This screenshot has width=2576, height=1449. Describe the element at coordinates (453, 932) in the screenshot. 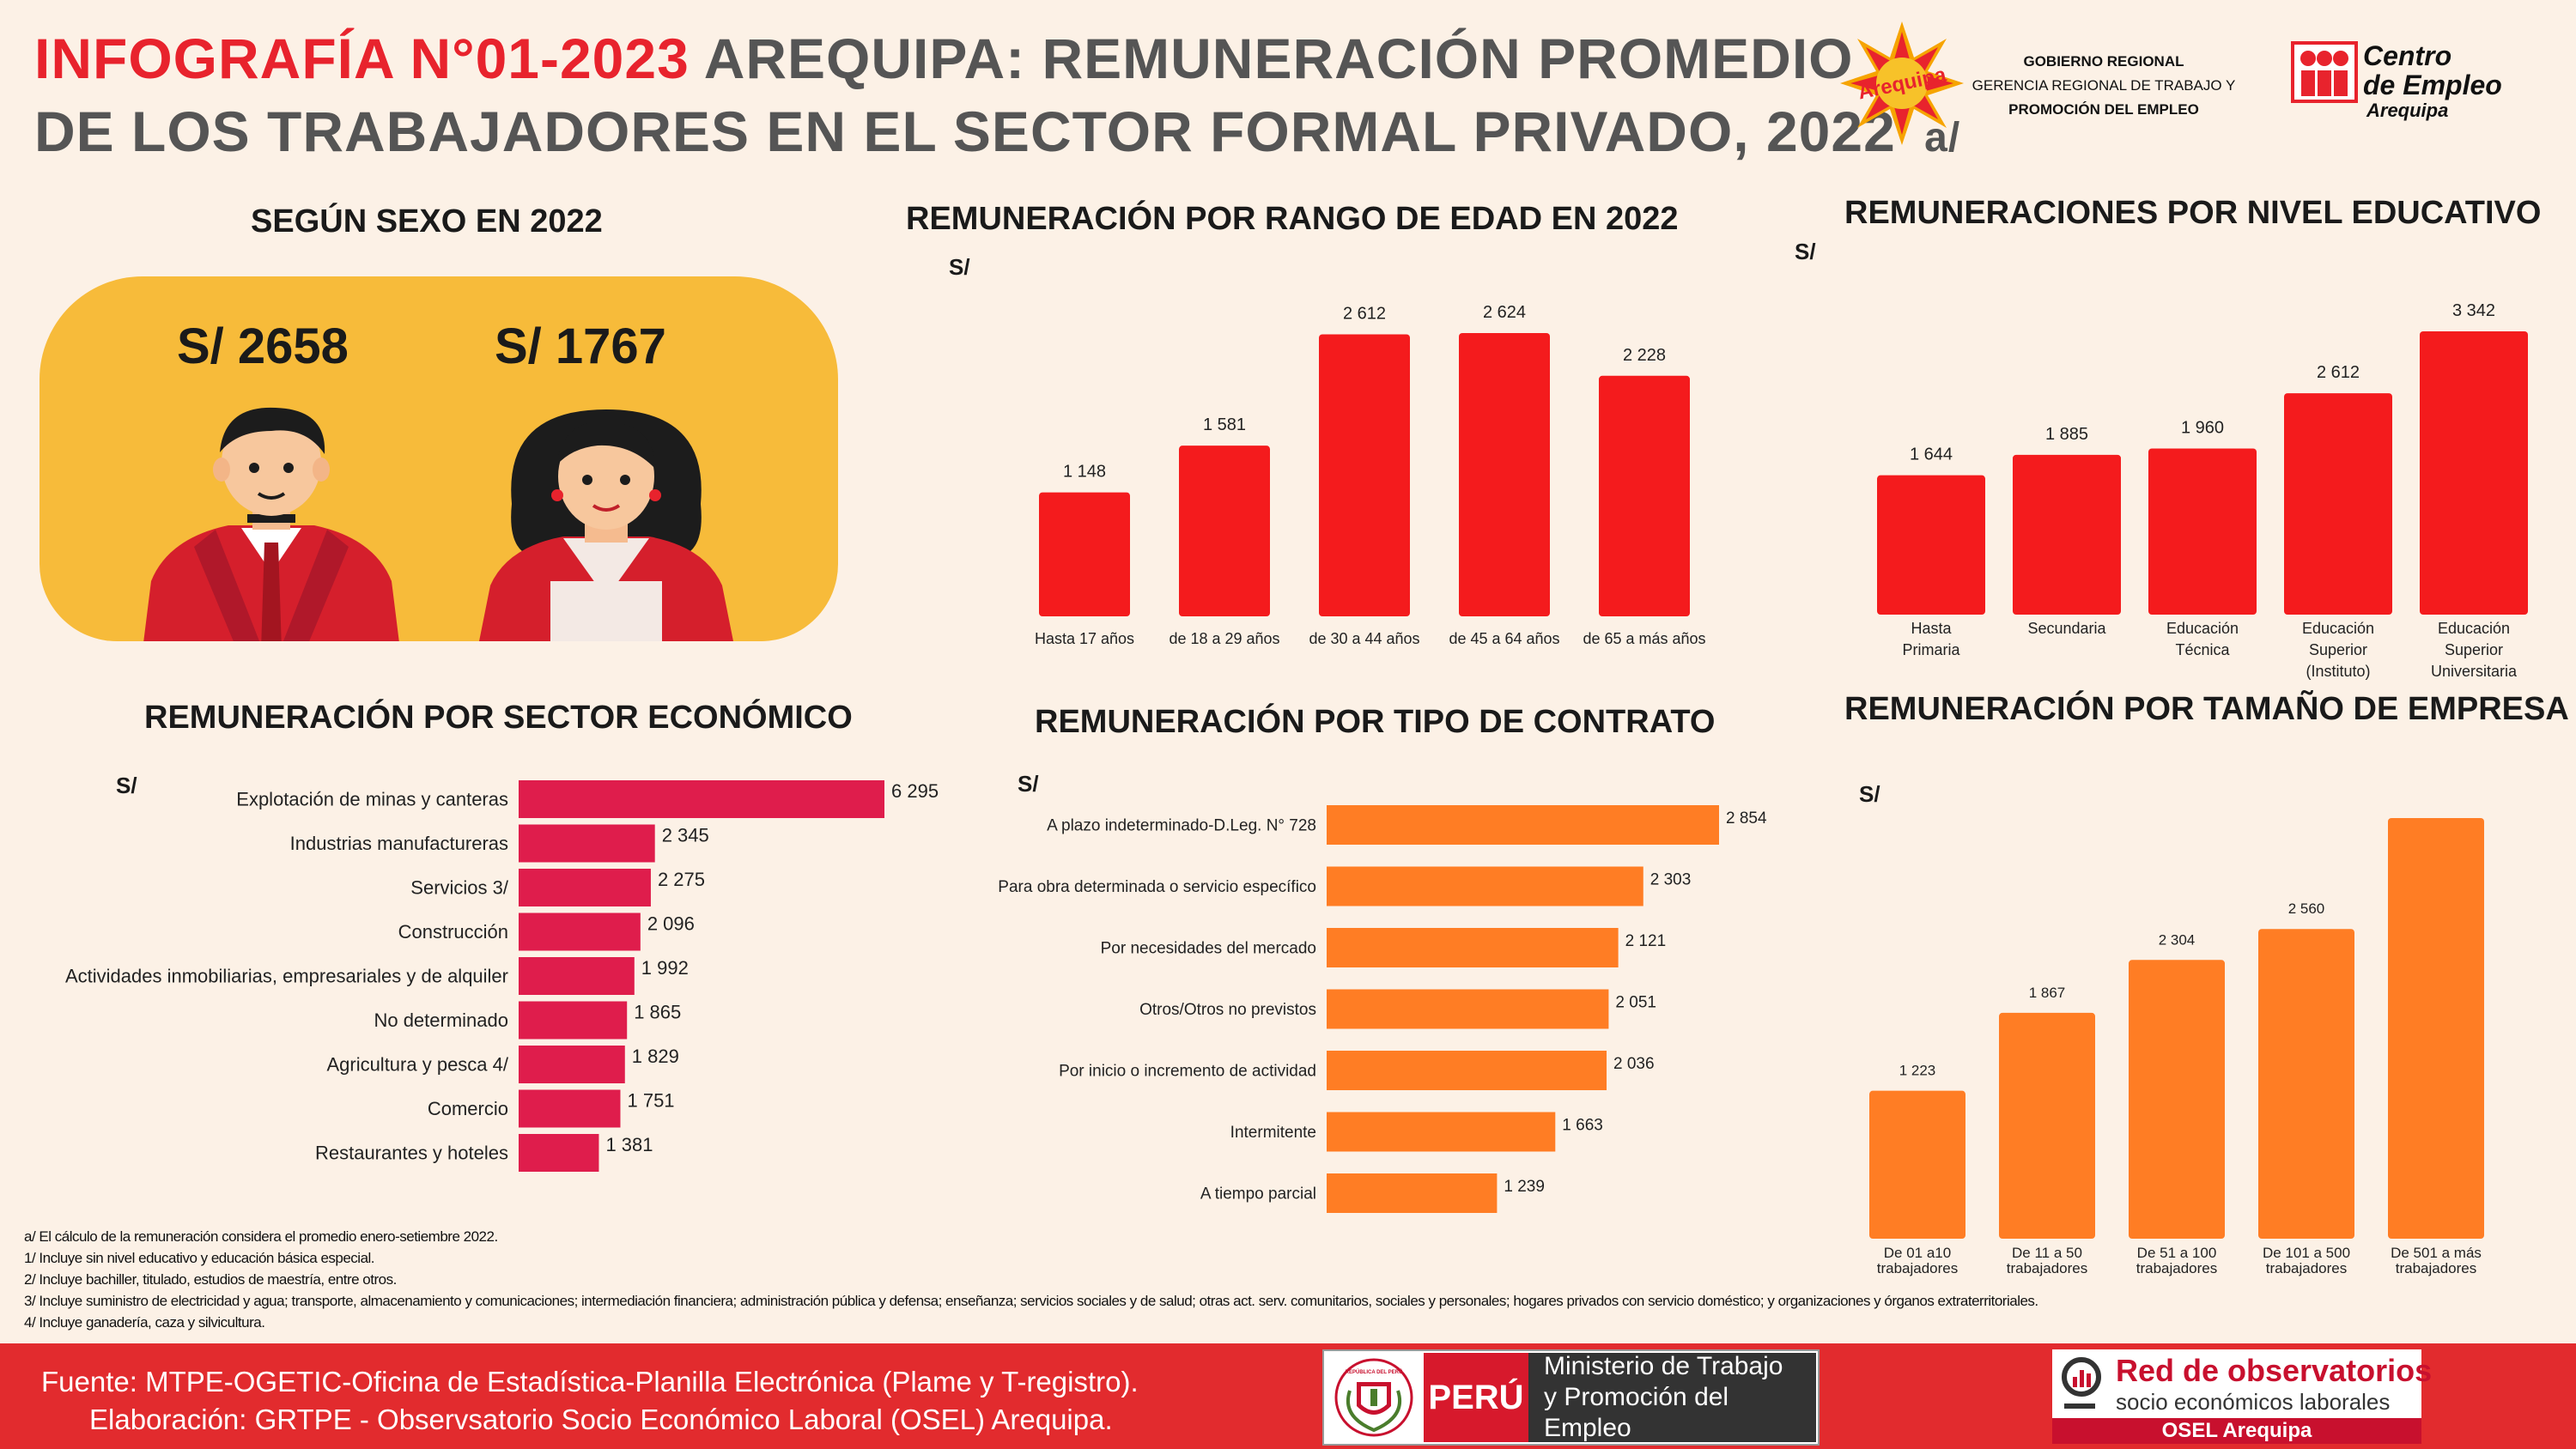

I see `category-label: Construcción` at that location.